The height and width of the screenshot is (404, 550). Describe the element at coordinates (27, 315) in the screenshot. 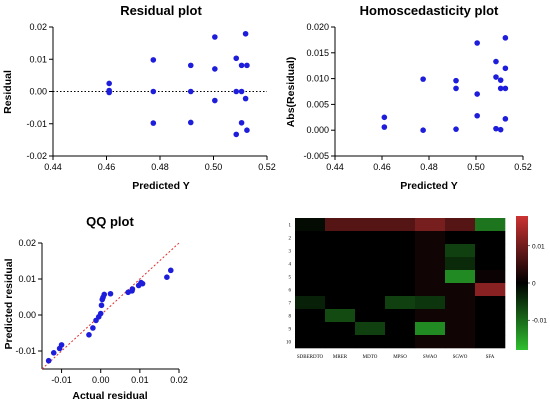

I see `qq-plot-y-tick-label: 0.00` at that location.